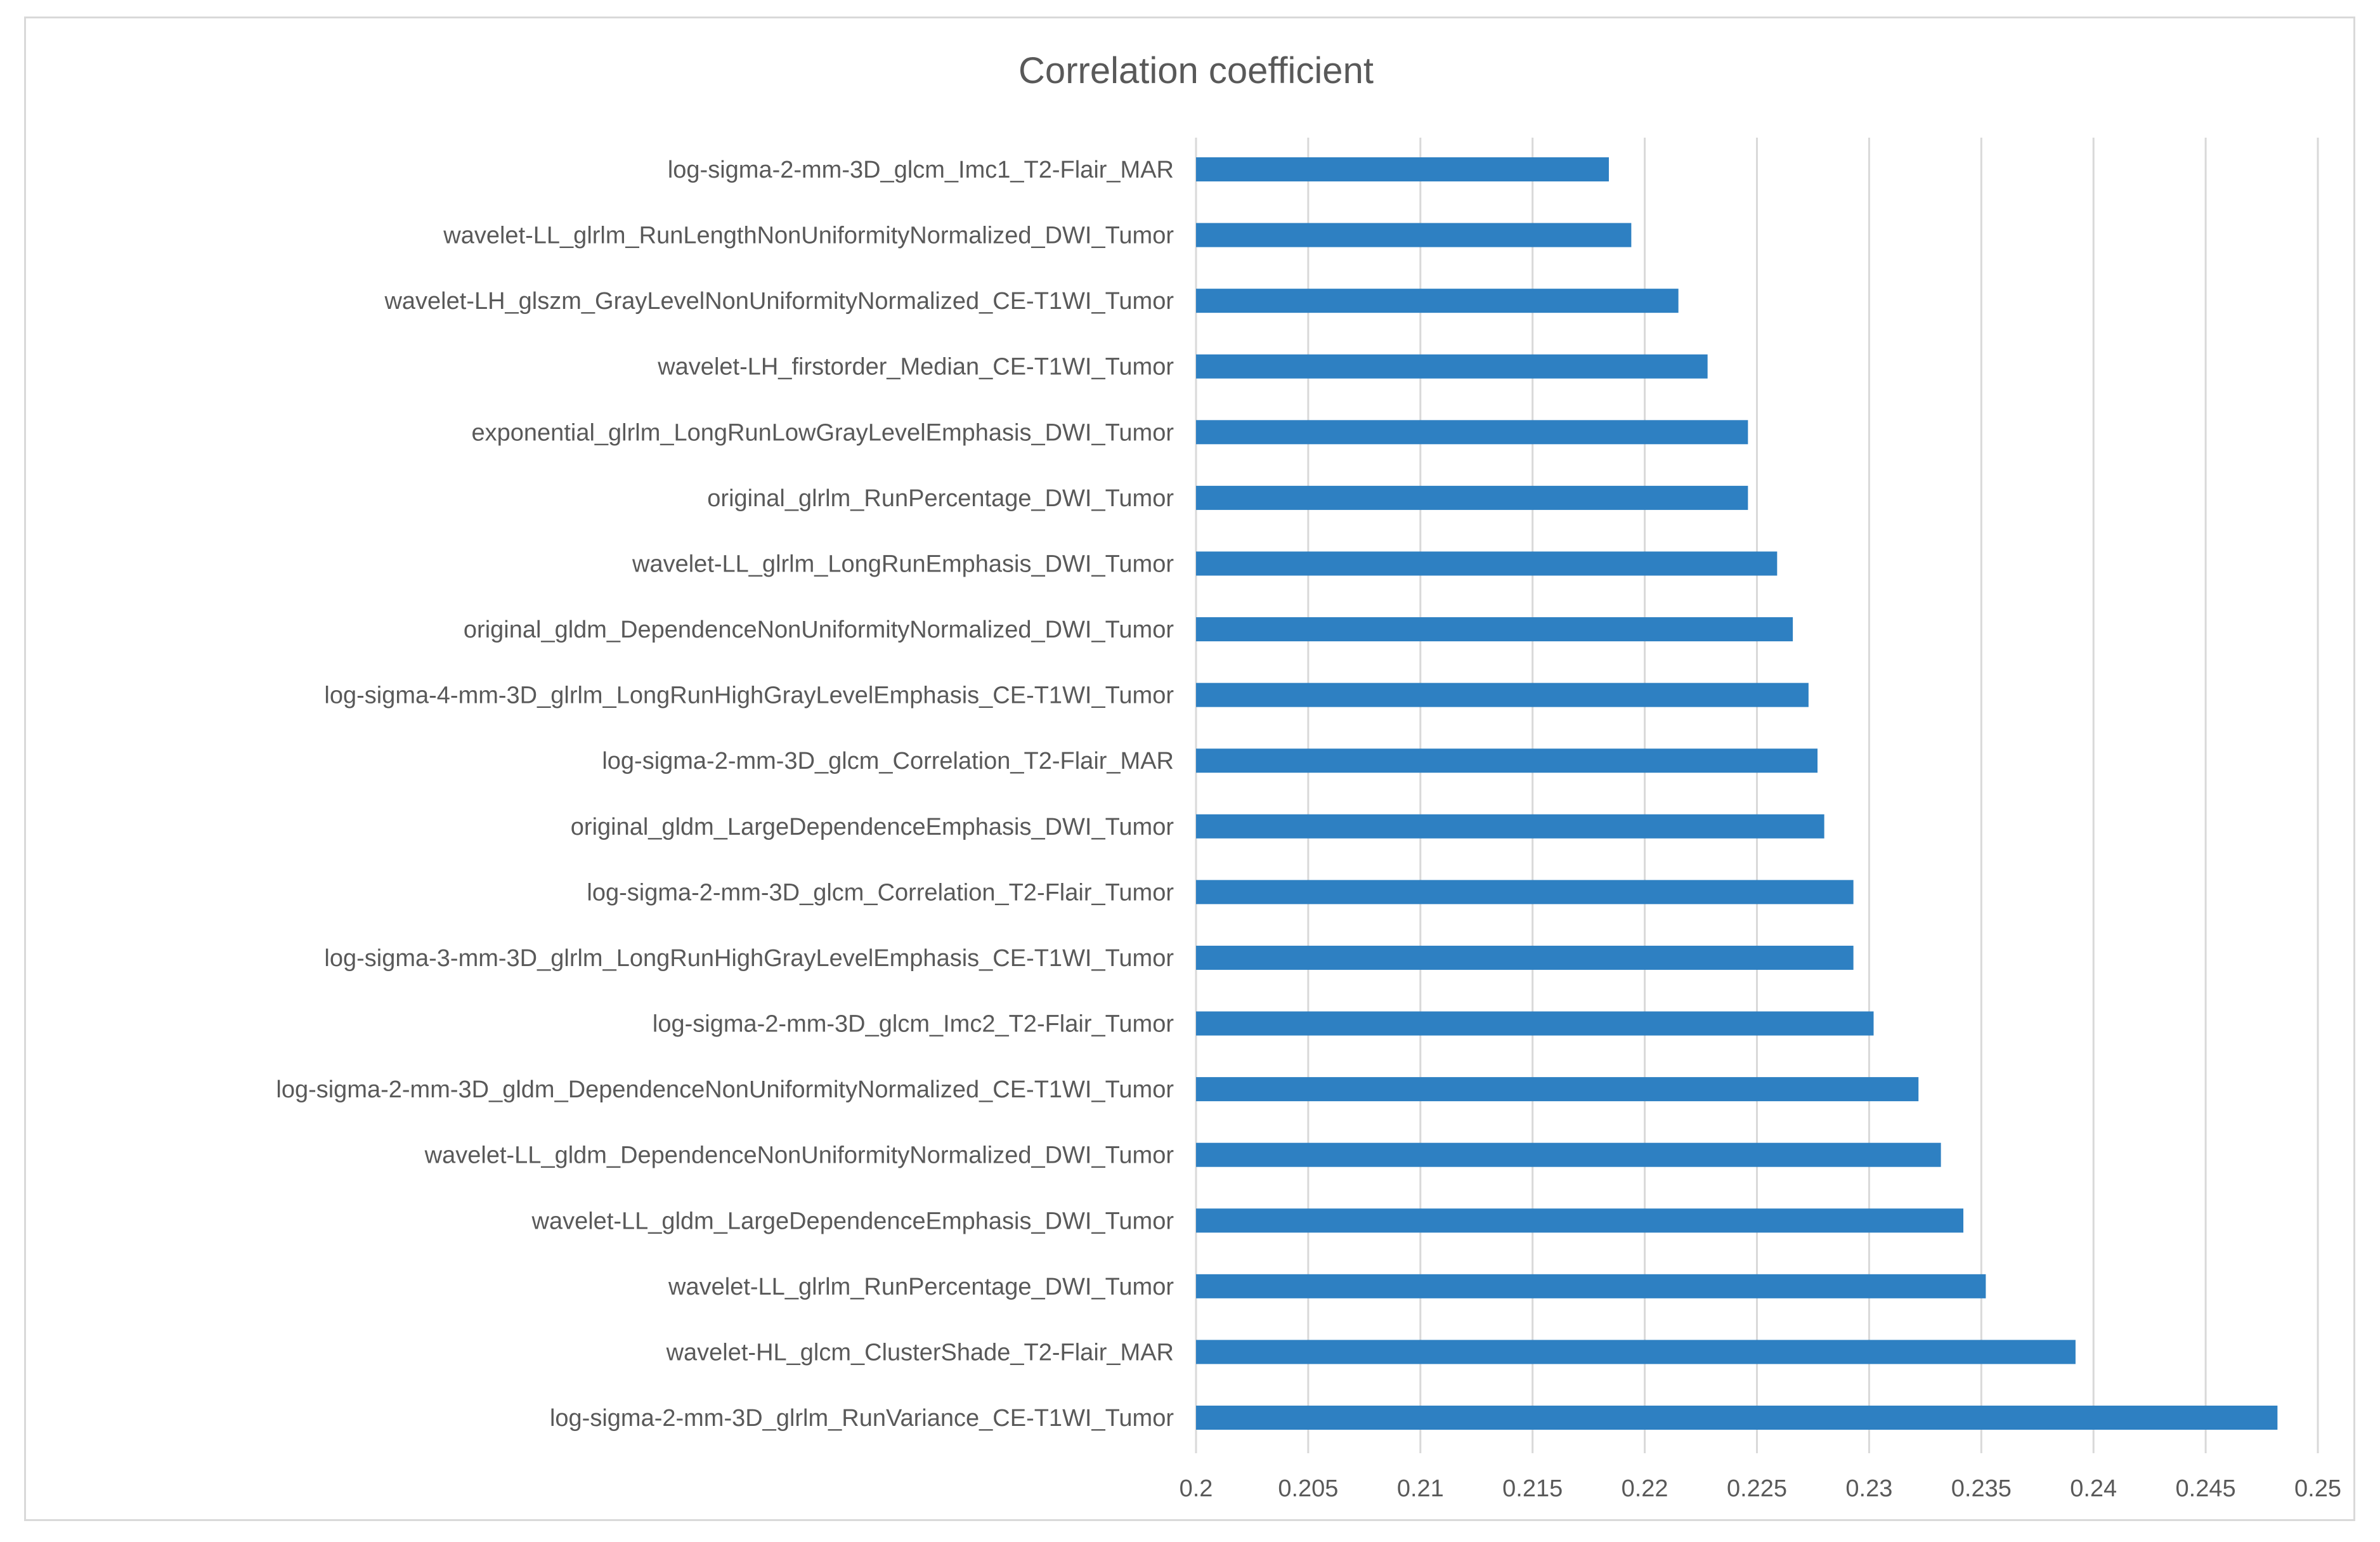 The image size is (2380, 1542). What do you see at coordinates (1981, 1488) in the screenshot?
I see `x-tick-label: 0.235` at bounding box center [1981, 1488].